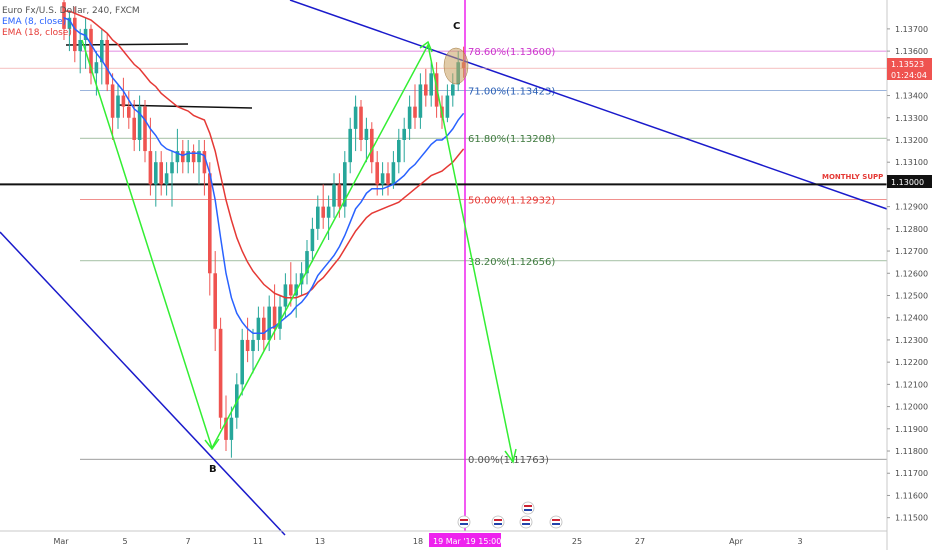 The image size is (932, 550). Describe the element at coordinates (907, 64) in the screenshot. I see `current-price: 1.13523` at that location.